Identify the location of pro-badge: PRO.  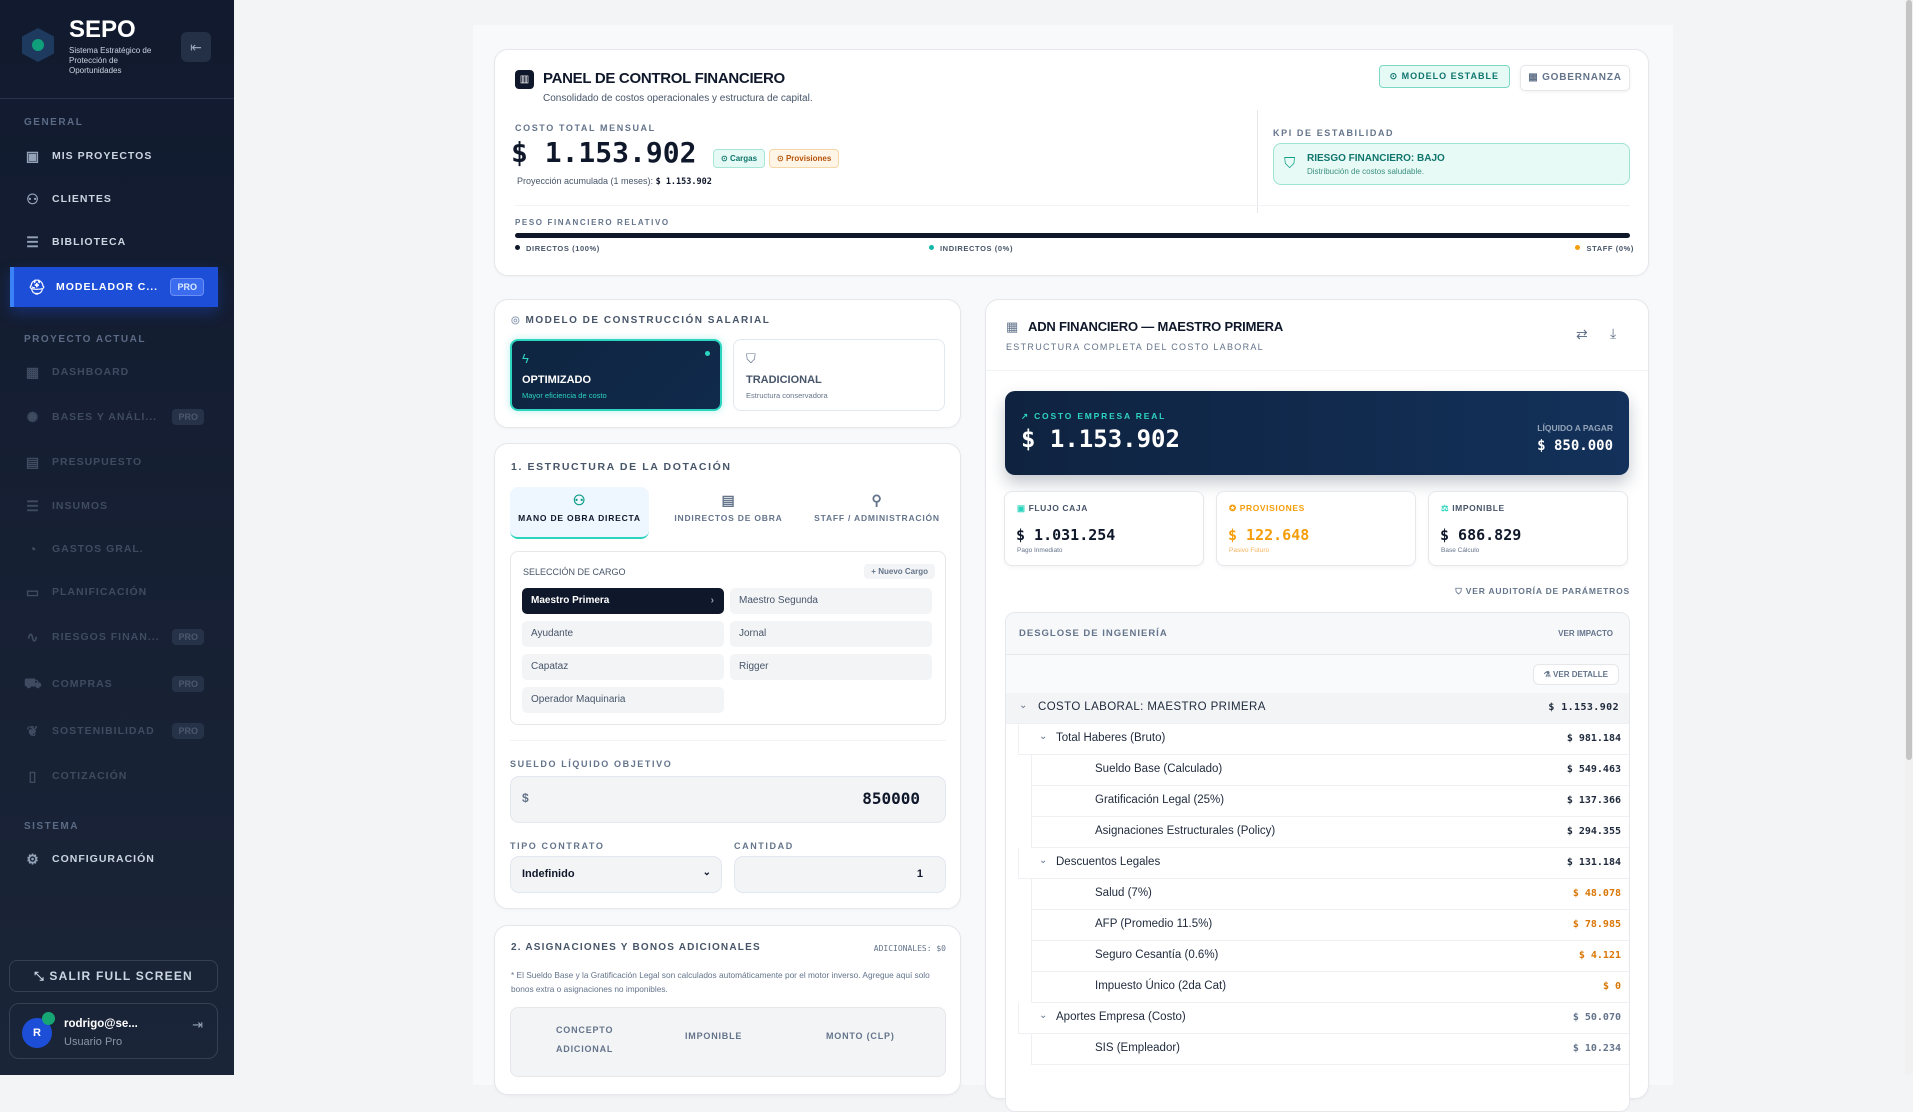
(187, 287).